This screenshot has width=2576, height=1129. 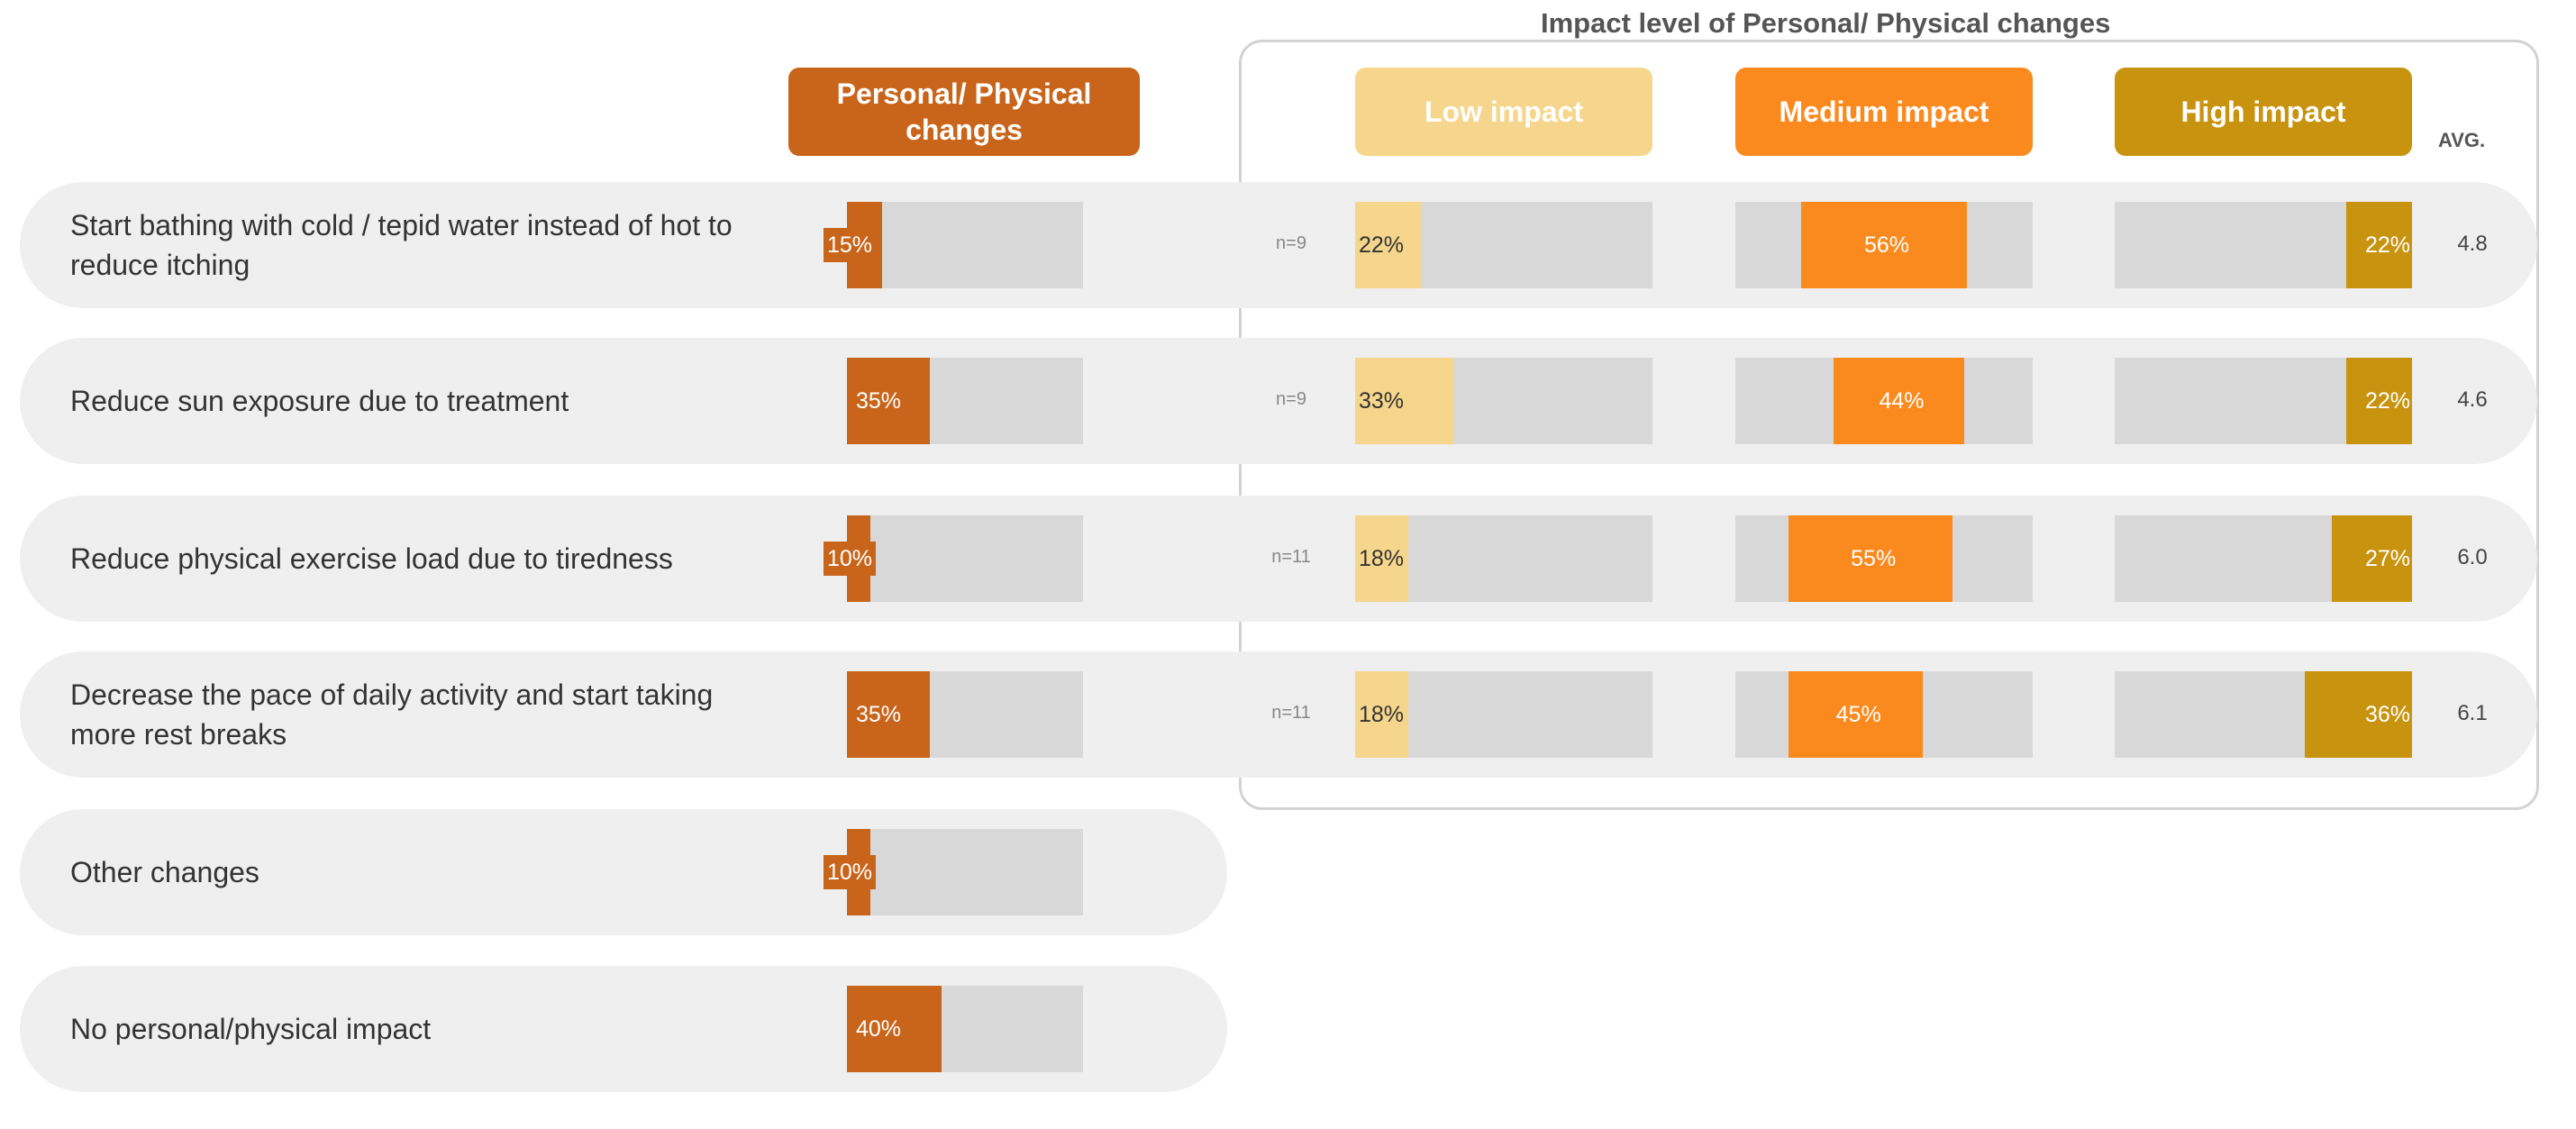 What do you see at coordinates (2388, 559) in the screenshot?
I see `high-impact-label: 27%` at bounding box center [2388, 559].